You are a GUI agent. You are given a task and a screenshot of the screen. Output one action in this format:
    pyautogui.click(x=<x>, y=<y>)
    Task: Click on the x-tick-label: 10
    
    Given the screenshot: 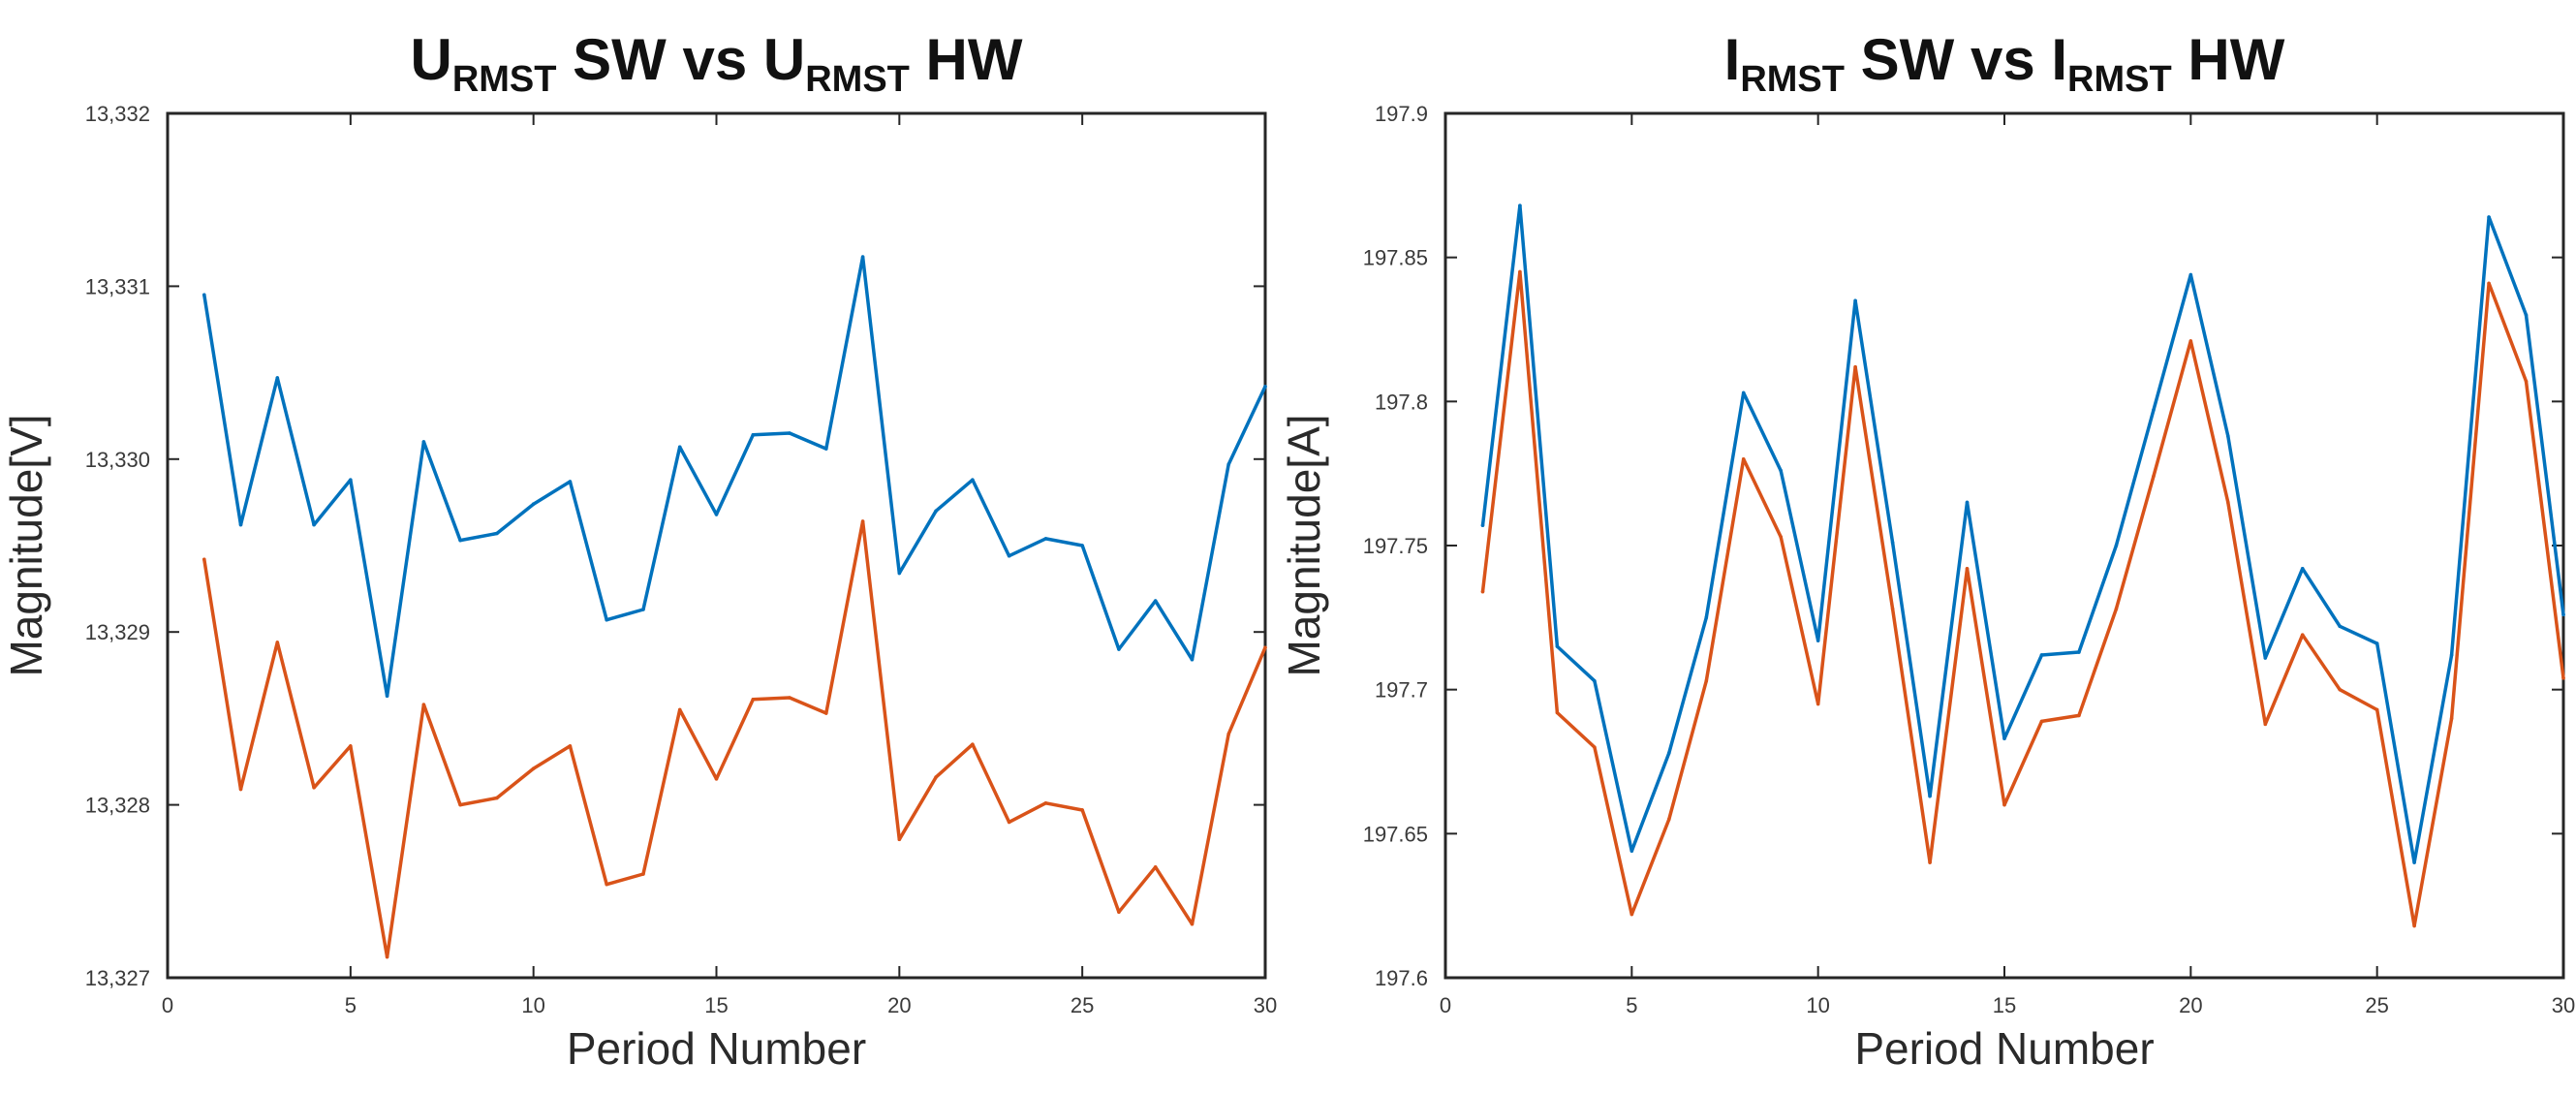 What is the action you would take?
    pyautogui.click(x=532, y=1005)
    